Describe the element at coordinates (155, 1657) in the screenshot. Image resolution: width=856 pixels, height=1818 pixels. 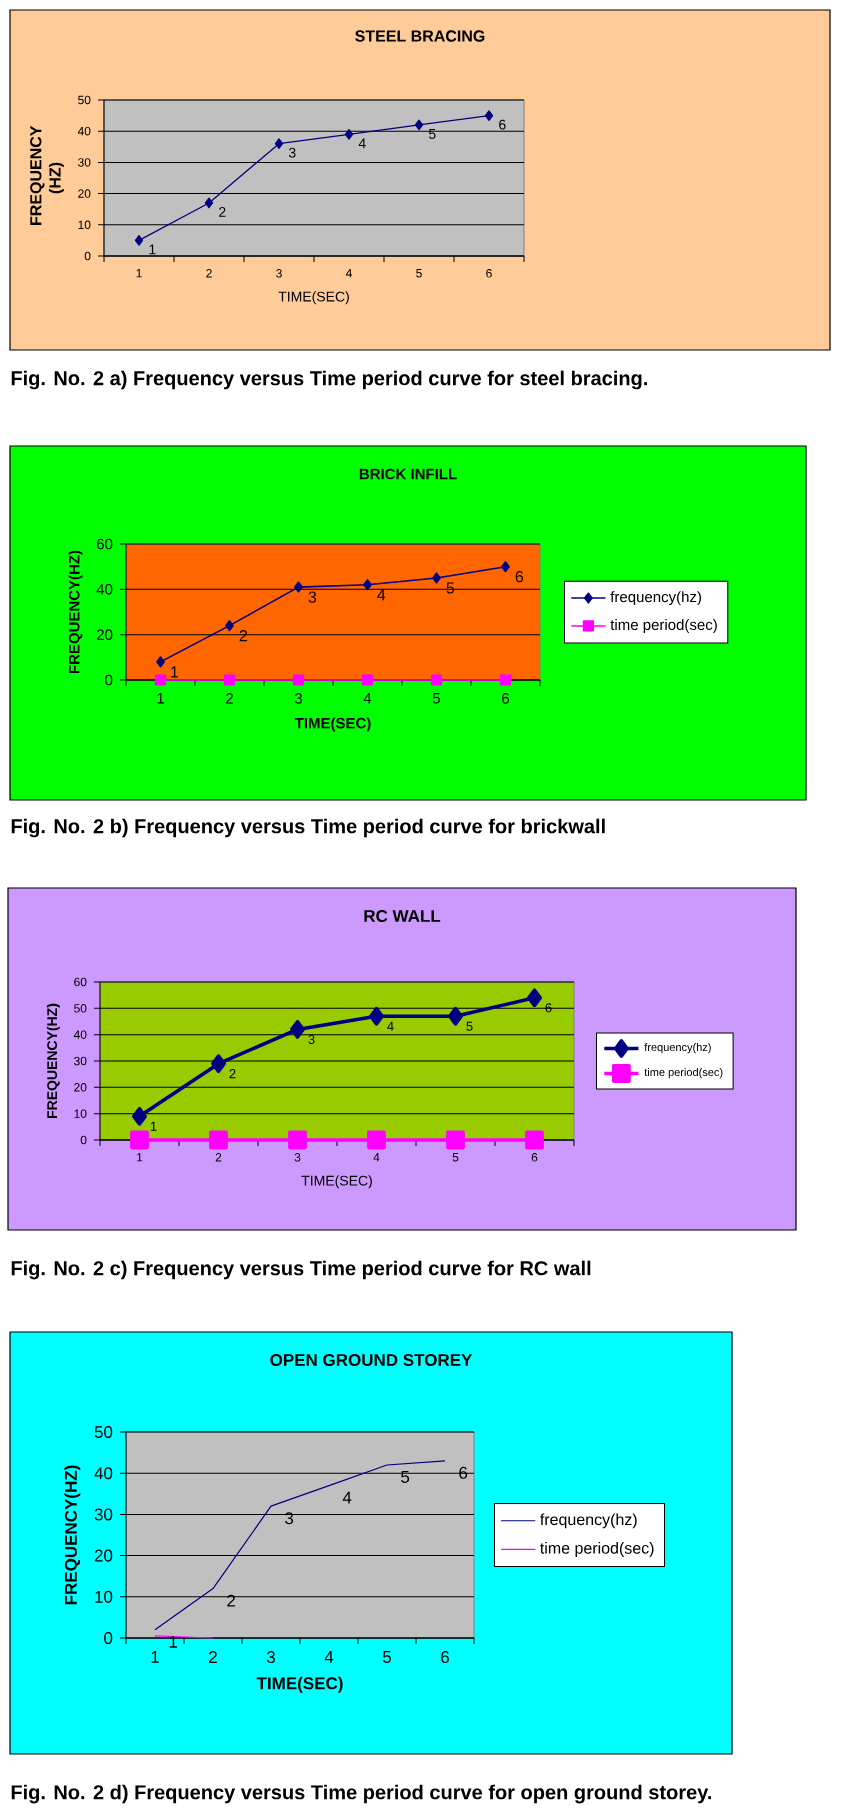
I see `x-tick-label: 1` at that location.